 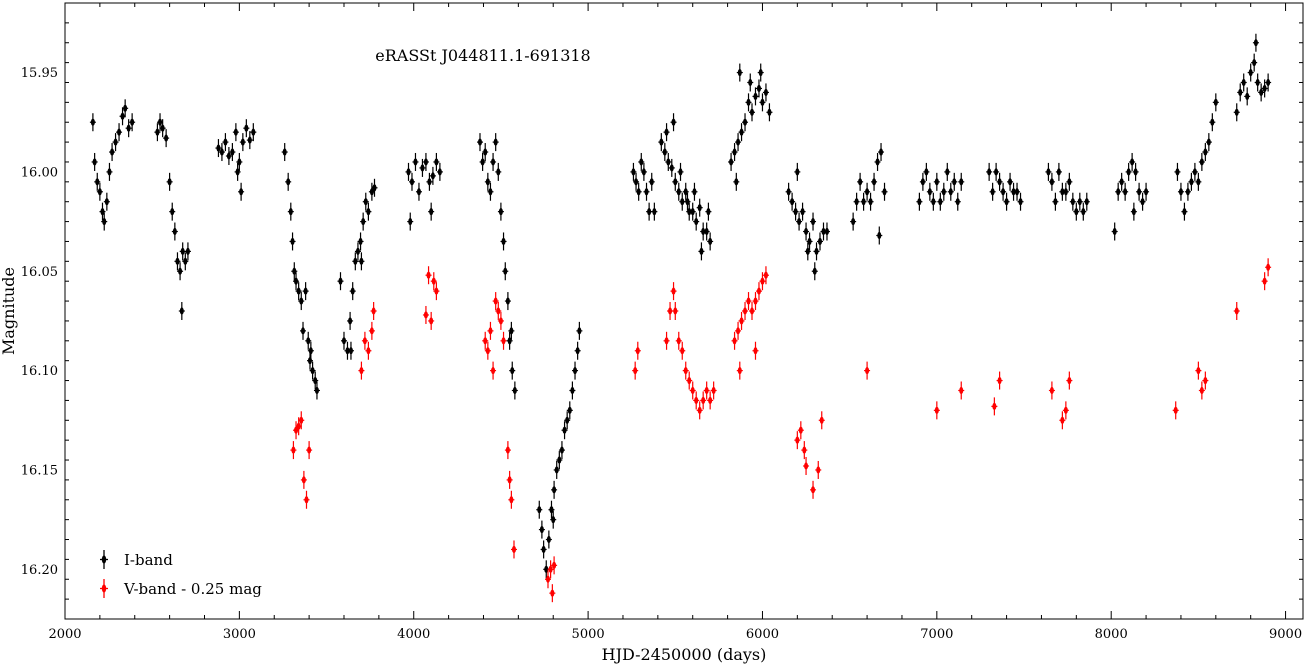 What do you see at coordinates (588, 634) in the screenshot?
I see `x-tick-label: 5000` at bounding box center [588, 634].